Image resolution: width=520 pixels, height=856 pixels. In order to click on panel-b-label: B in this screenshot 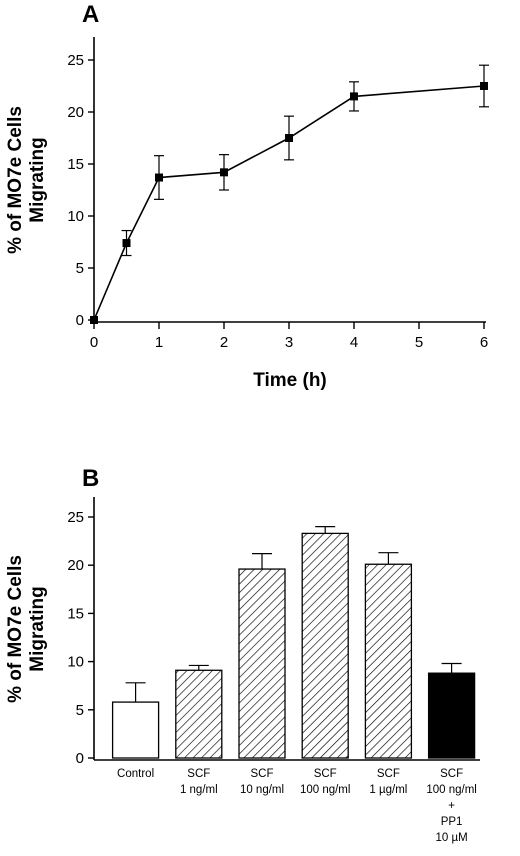, I will do `click(90, 478)`.